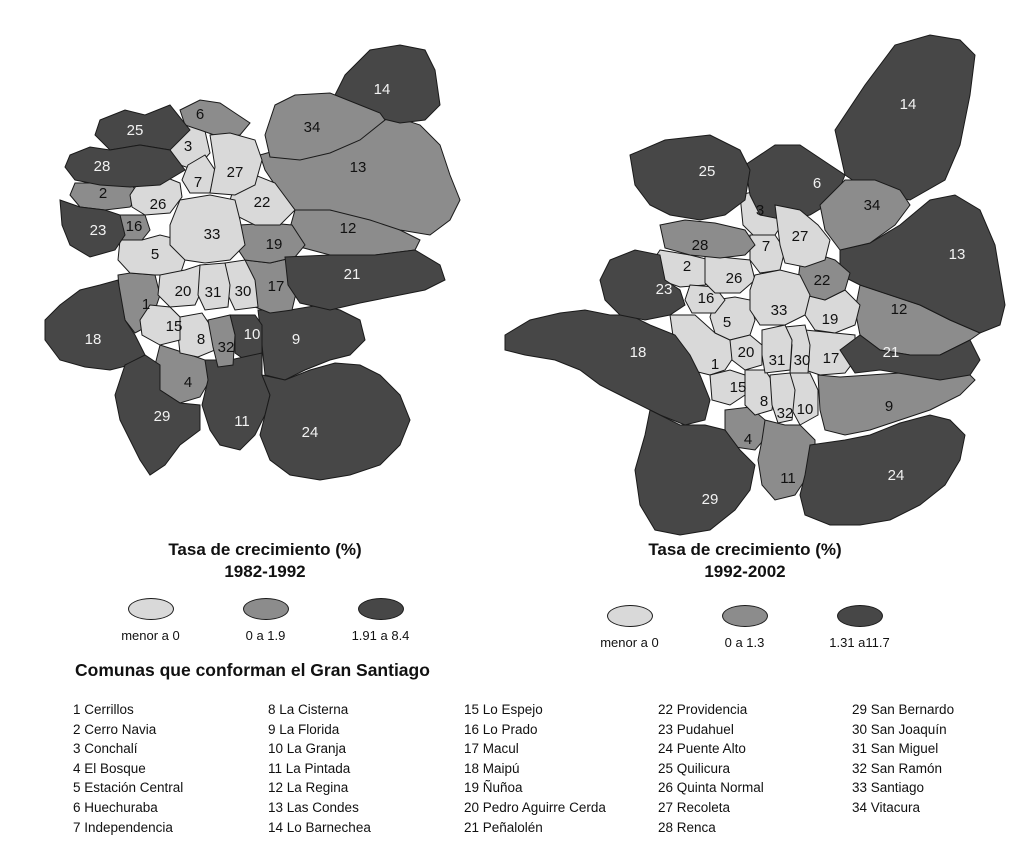  I want to click on comuna-list-item: 14 Lo Barnechea, so click(319, 827).